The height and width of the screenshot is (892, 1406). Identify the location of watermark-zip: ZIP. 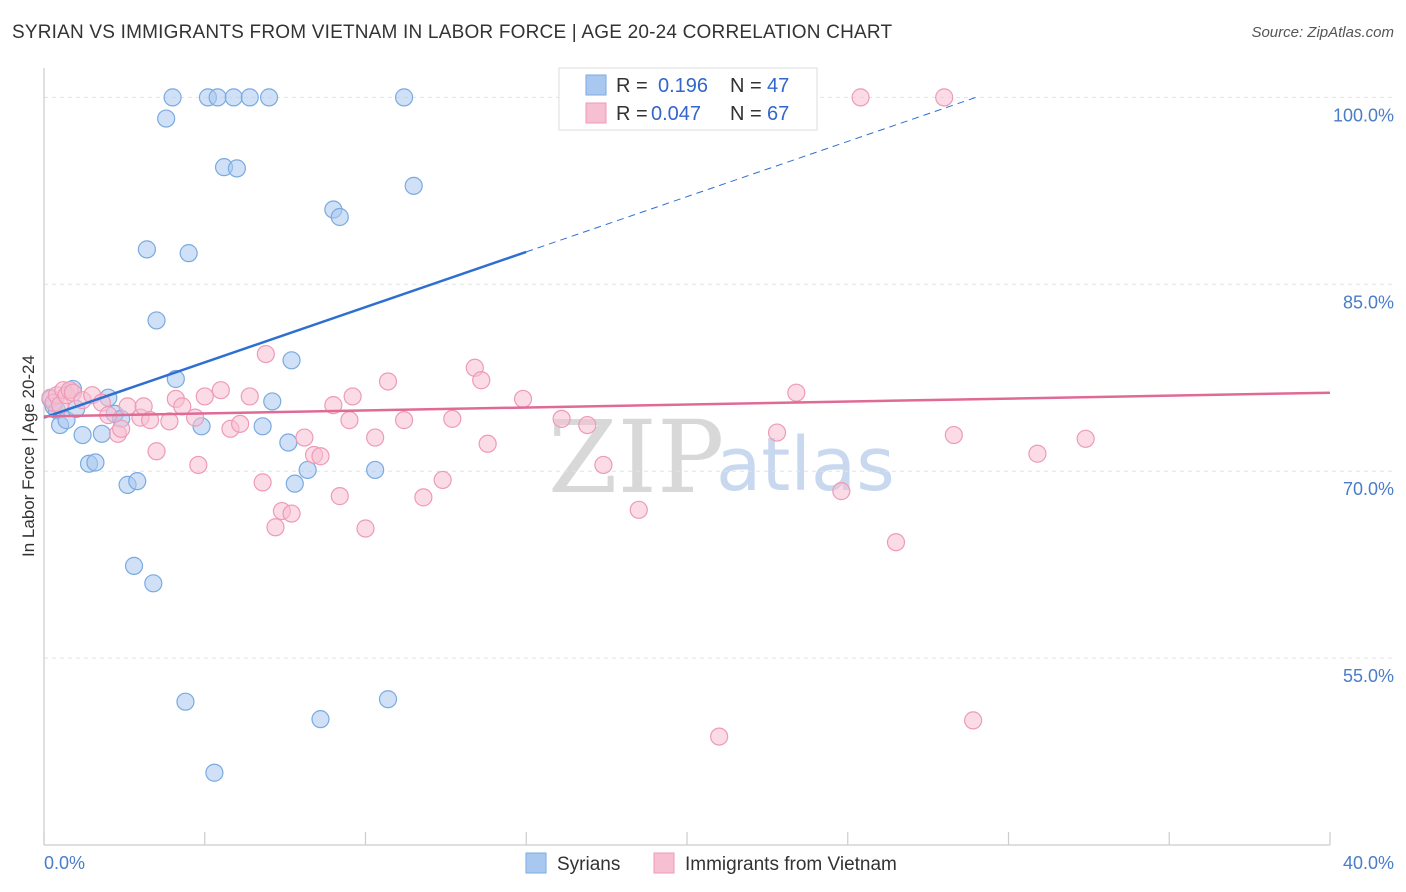
(636, 457).